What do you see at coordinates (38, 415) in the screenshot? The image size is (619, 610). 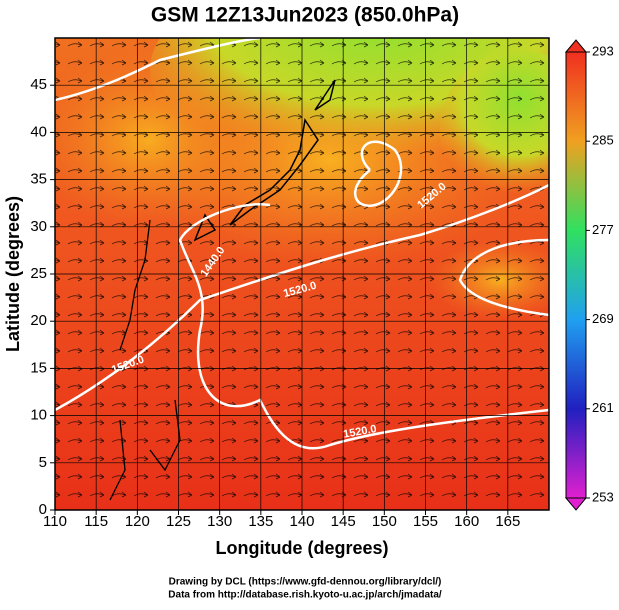 I see `y-tick-label: 10` at bounding box center [38, 415].